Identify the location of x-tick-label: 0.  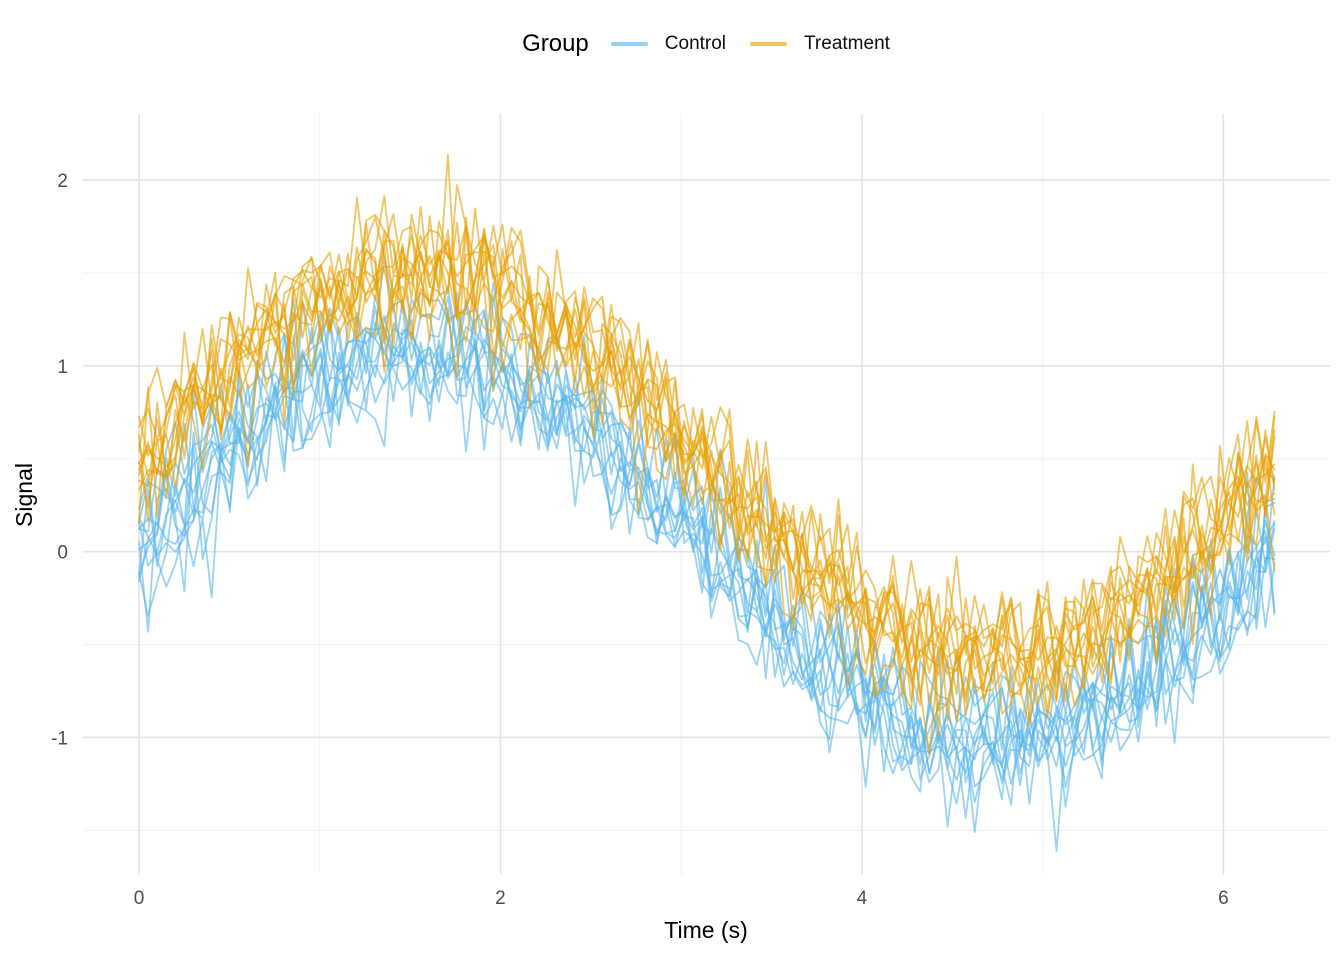
(139, 898).